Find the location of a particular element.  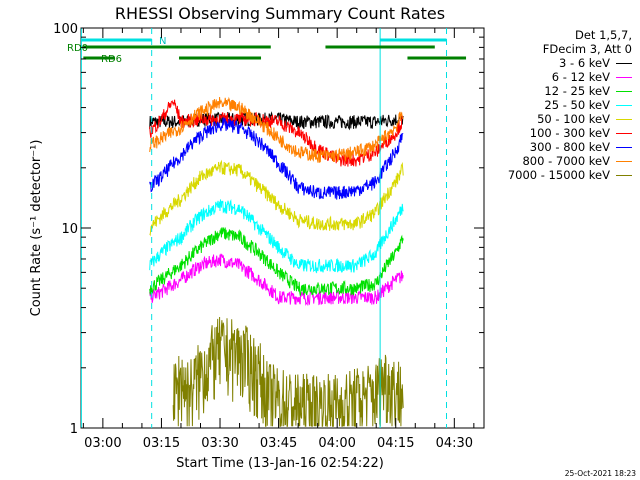

legend-entry-7: 800 - 7000 keV is located at coordinates (577, 161).